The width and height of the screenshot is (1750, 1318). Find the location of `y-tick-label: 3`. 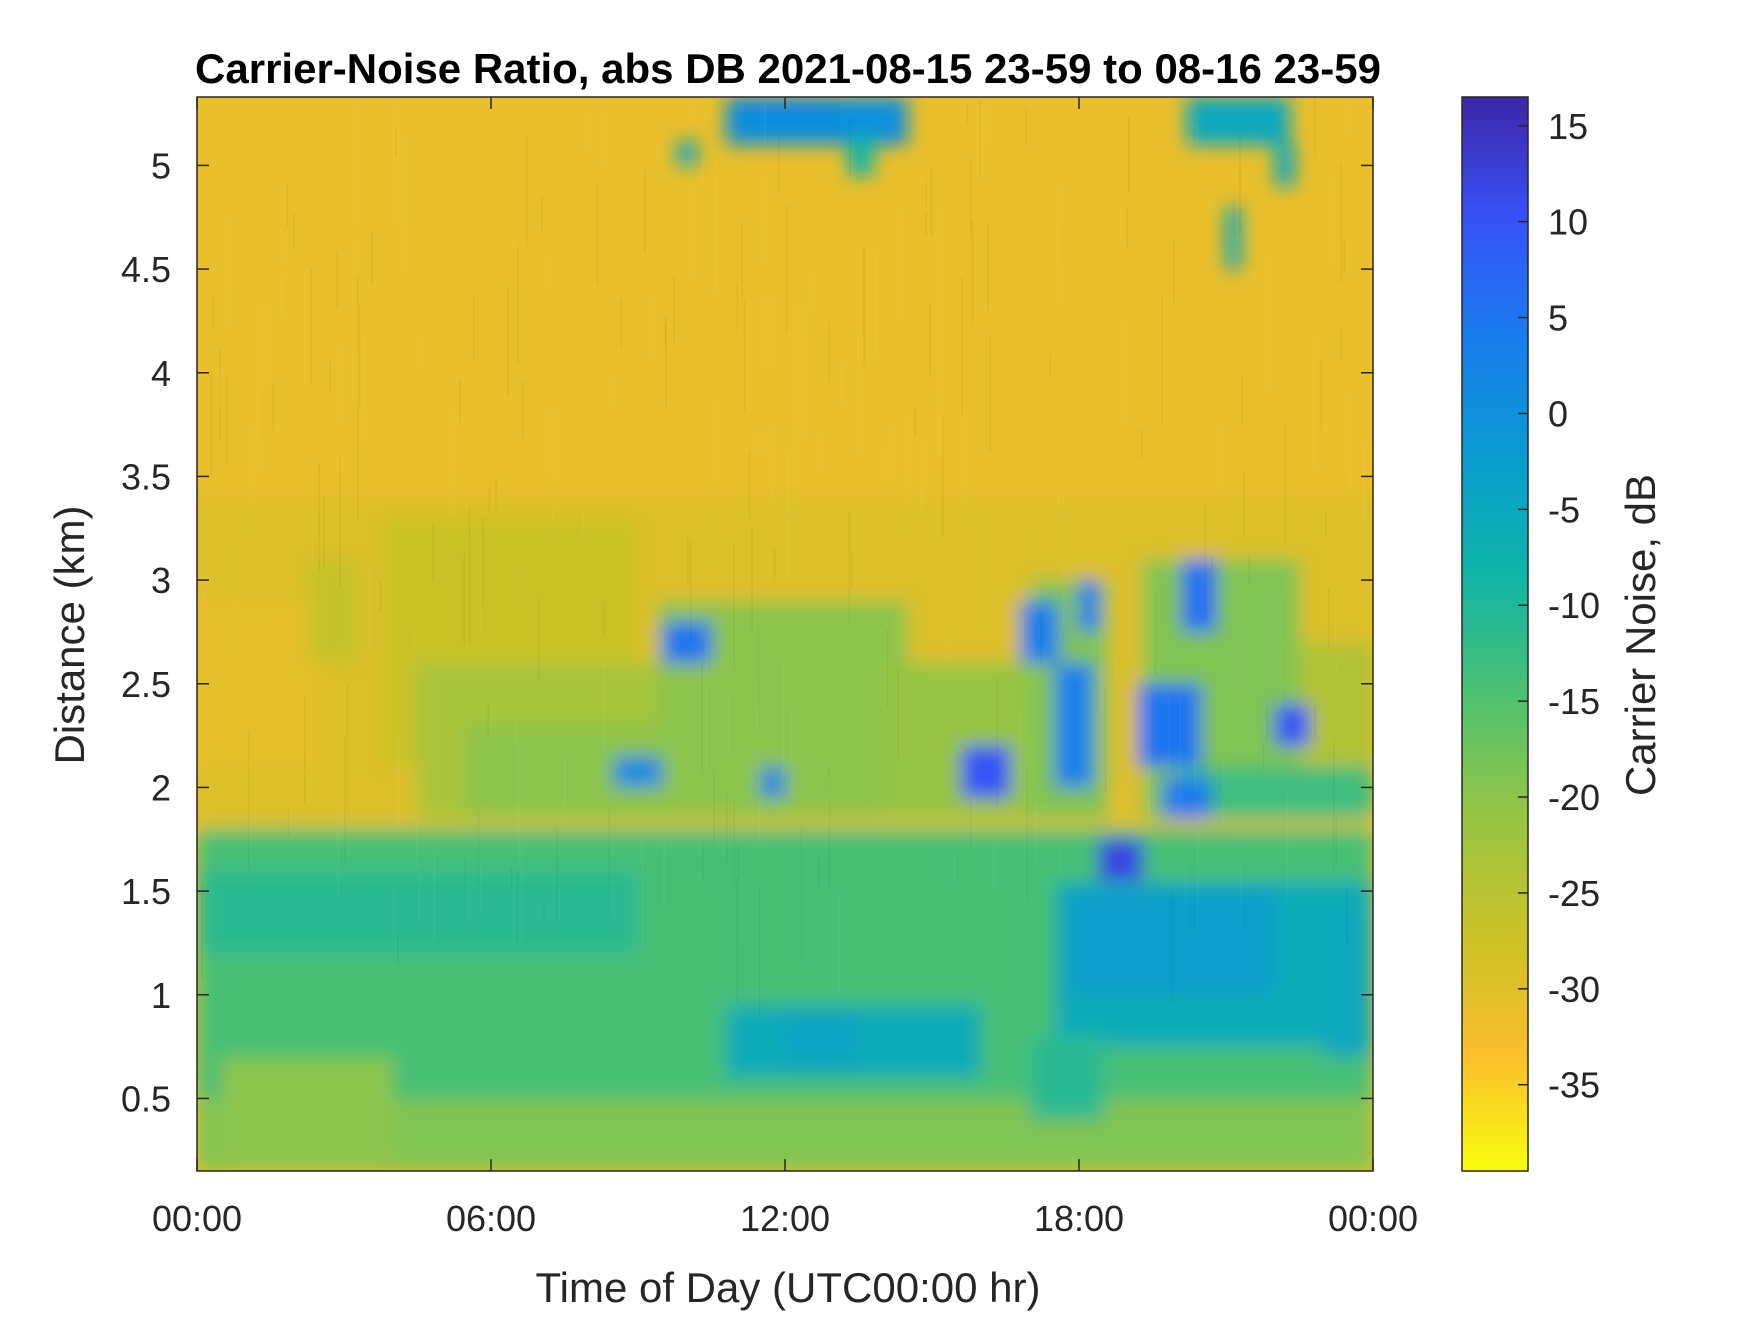

y-tick-label: 3 is located at coordinates (161, 580).